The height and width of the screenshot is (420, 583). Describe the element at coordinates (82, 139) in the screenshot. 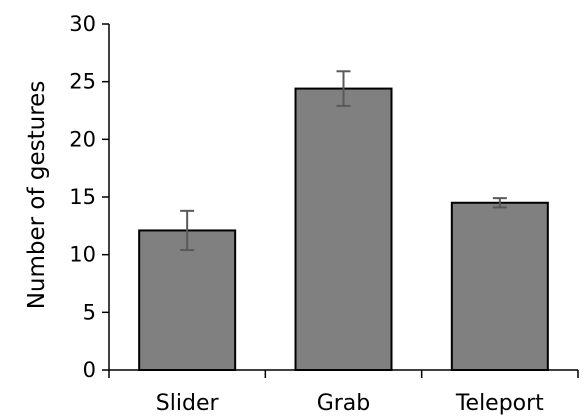

I see `y-tick-label: 20` at that location.